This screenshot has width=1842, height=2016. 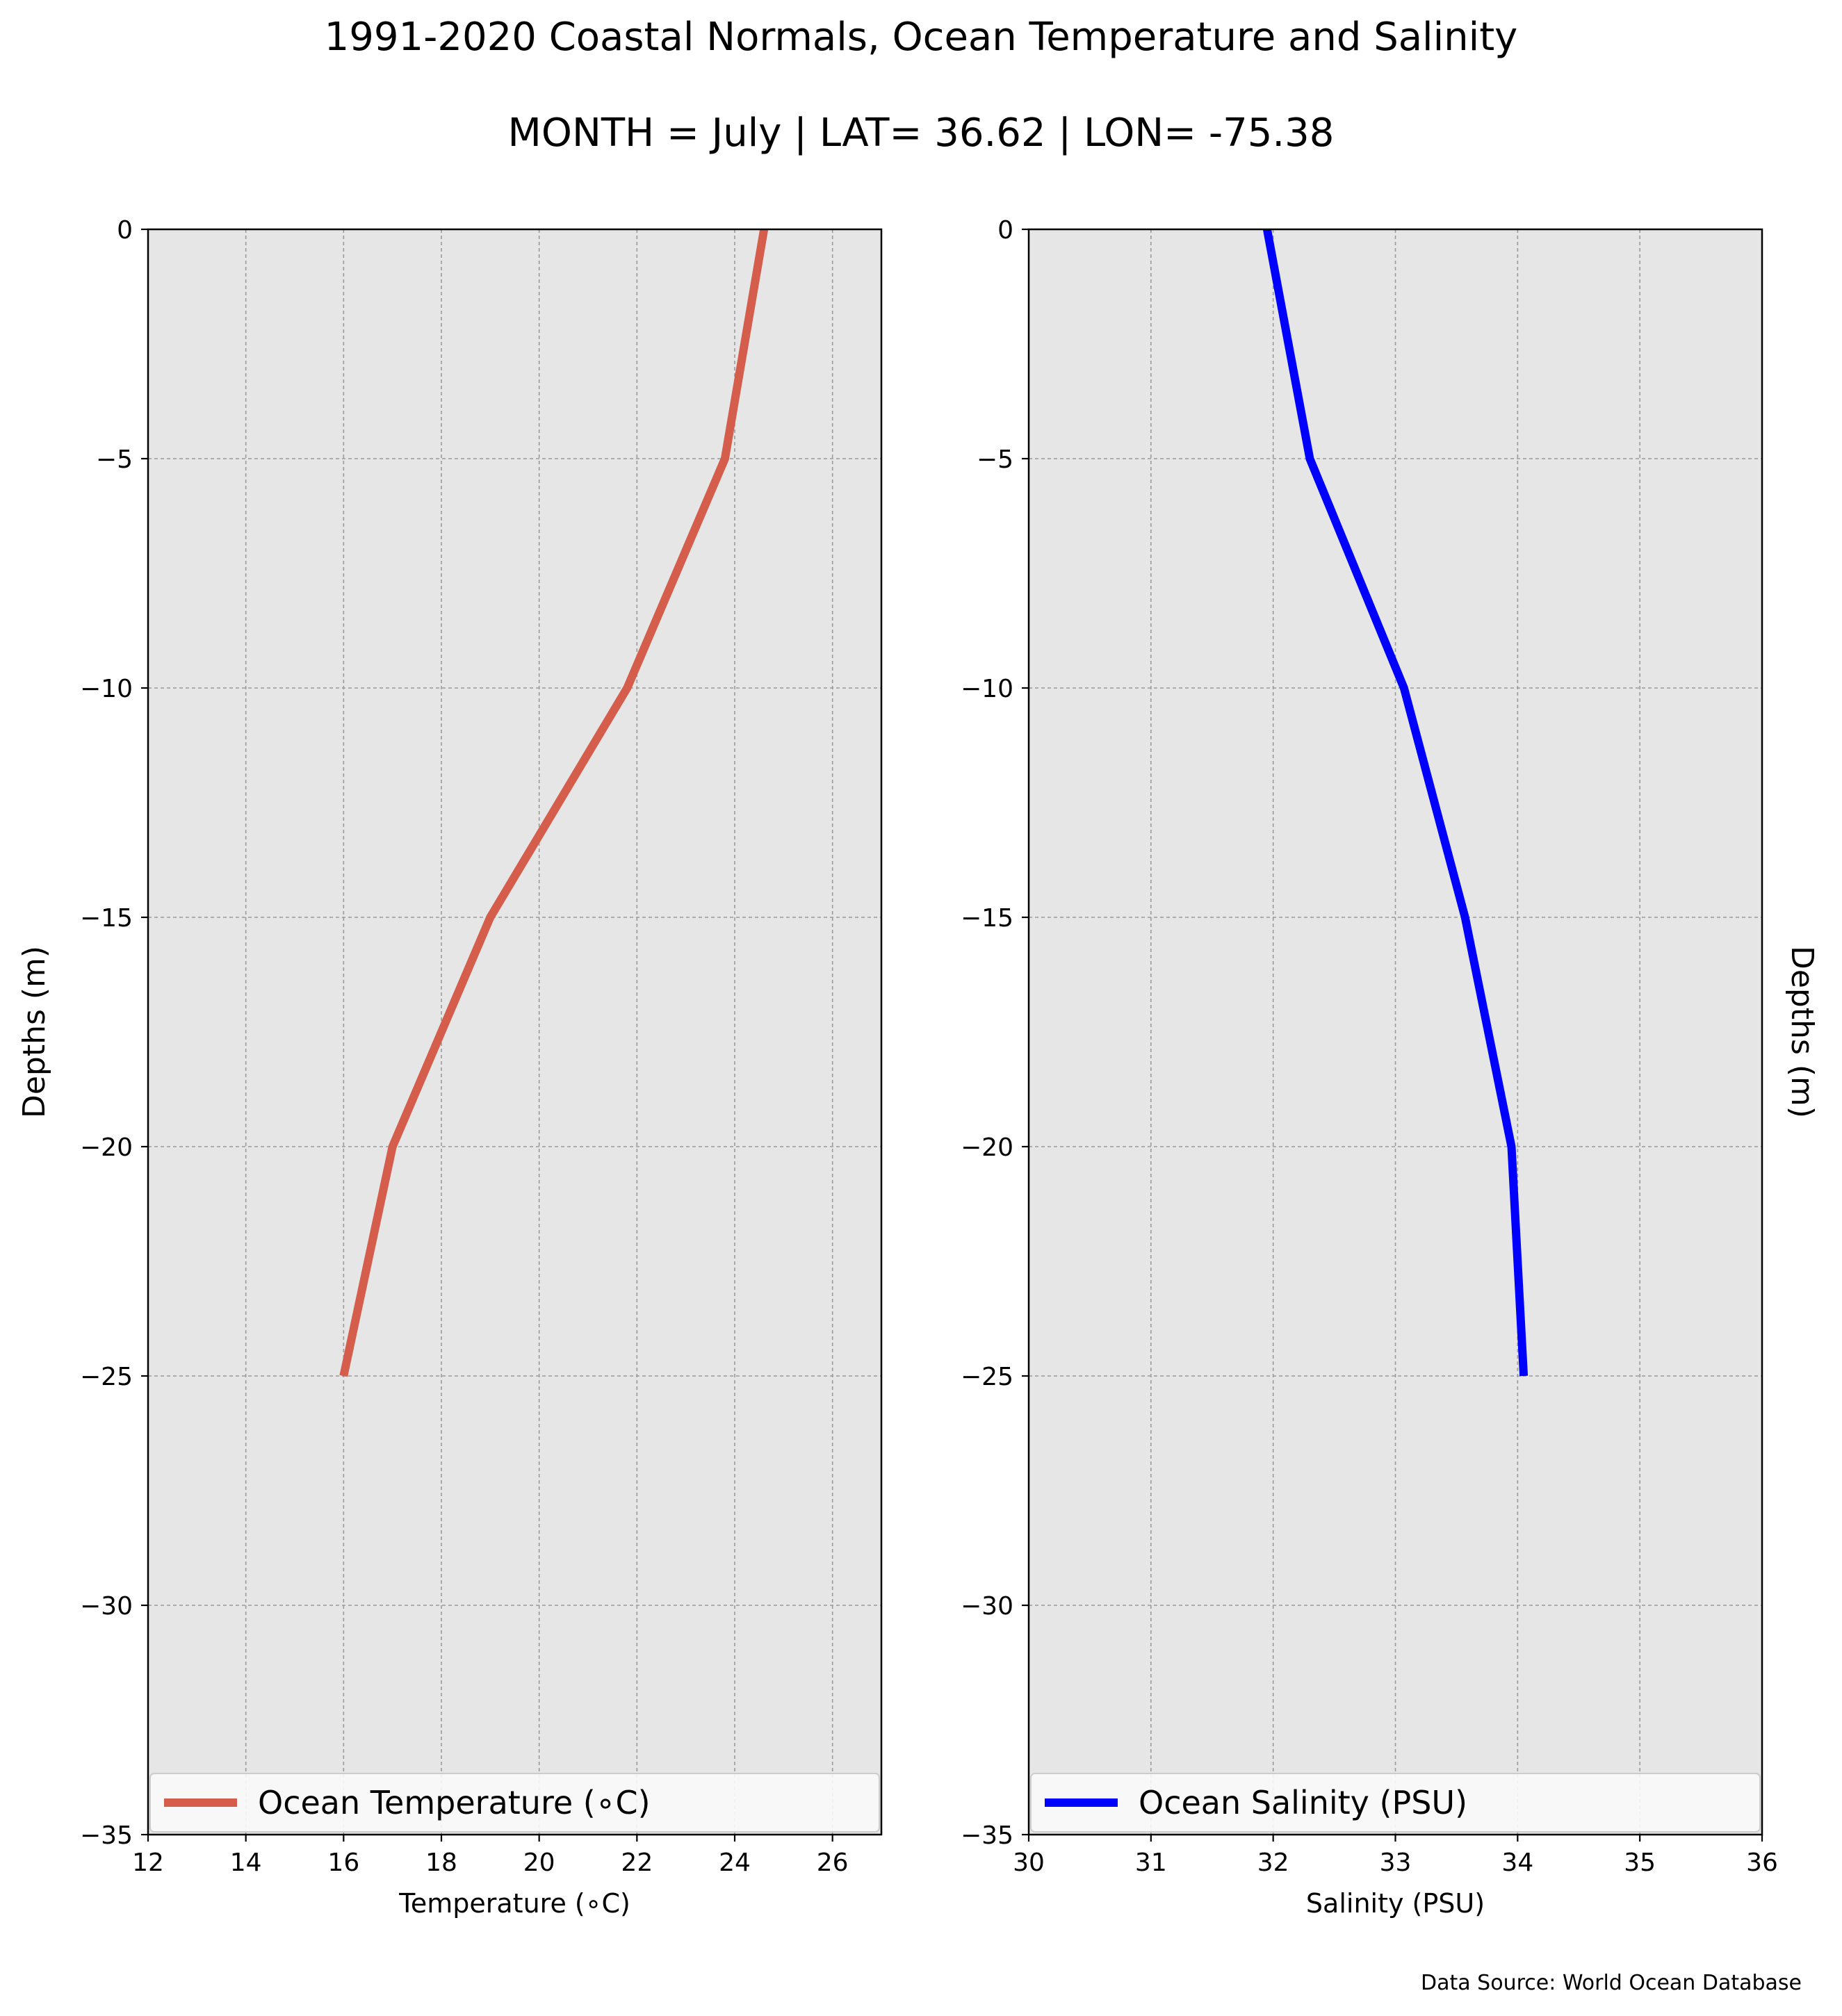 What do you see at coordinates (995, 460) in the screenshot?
I see `salinity-y-tick-label: −5` at bounding box center [995, 460].